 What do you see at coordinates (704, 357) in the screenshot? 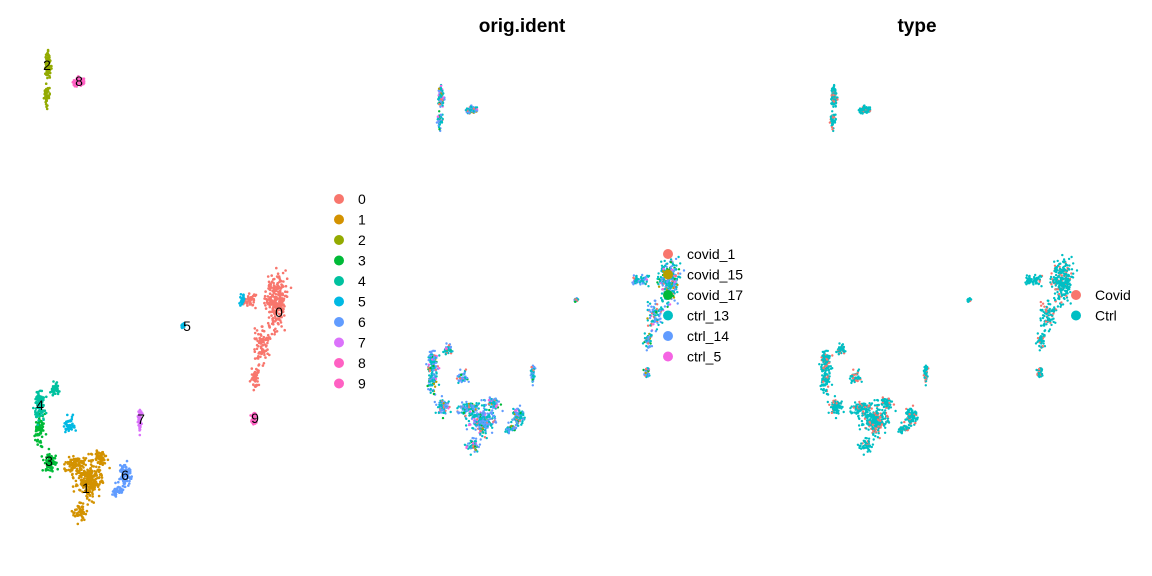
I see `orig-ident-legend-label-ctrl_5: ctrl_5` at bounding box center [704, 357].